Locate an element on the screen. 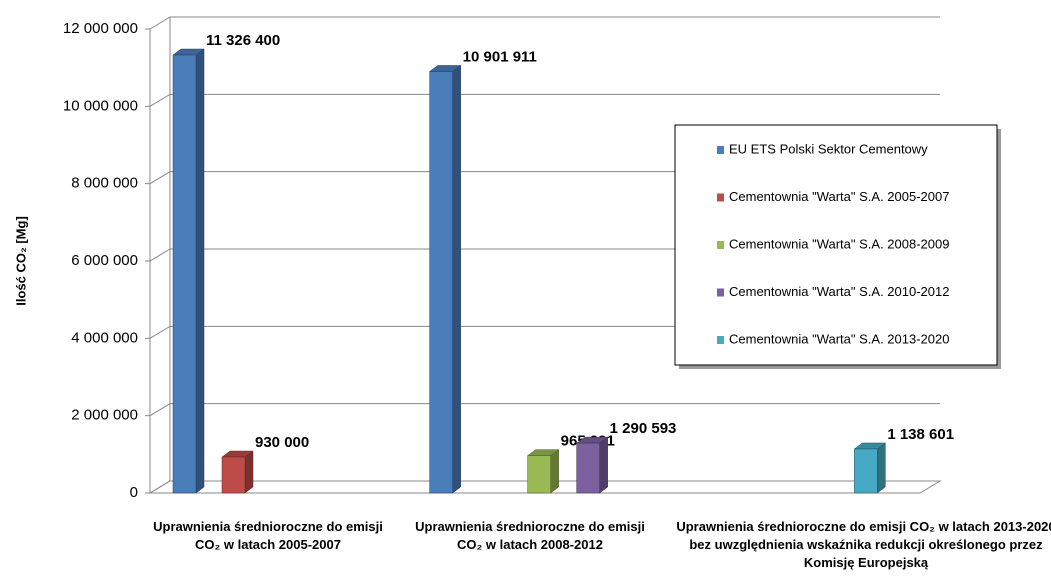 The height and width of the screenshot is (587, 1051). y-tick-label: 0 is located at coordinates (134, 492).